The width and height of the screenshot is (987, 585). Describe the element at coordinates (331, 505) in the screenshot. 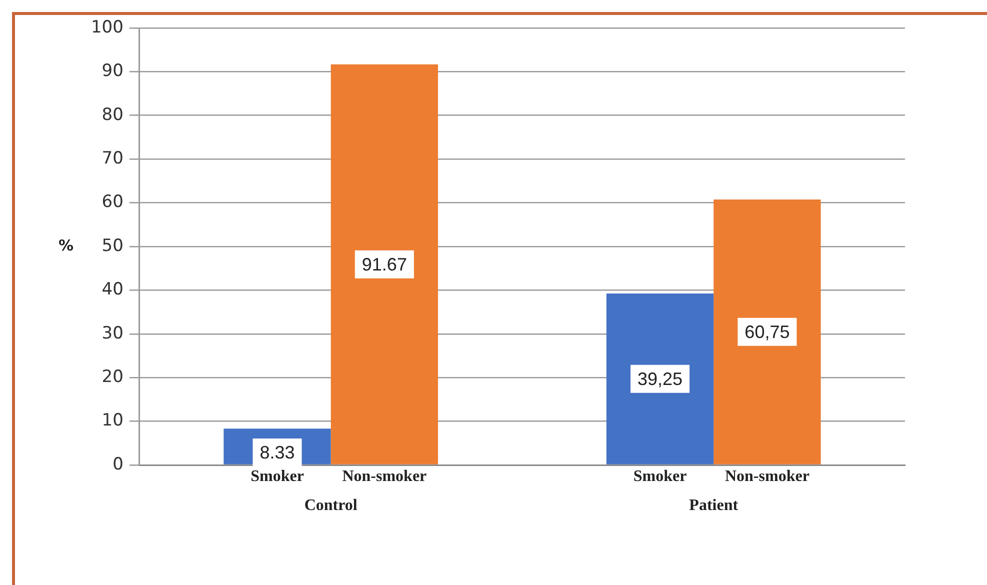

I see `x-tick-label: Control` at that location.